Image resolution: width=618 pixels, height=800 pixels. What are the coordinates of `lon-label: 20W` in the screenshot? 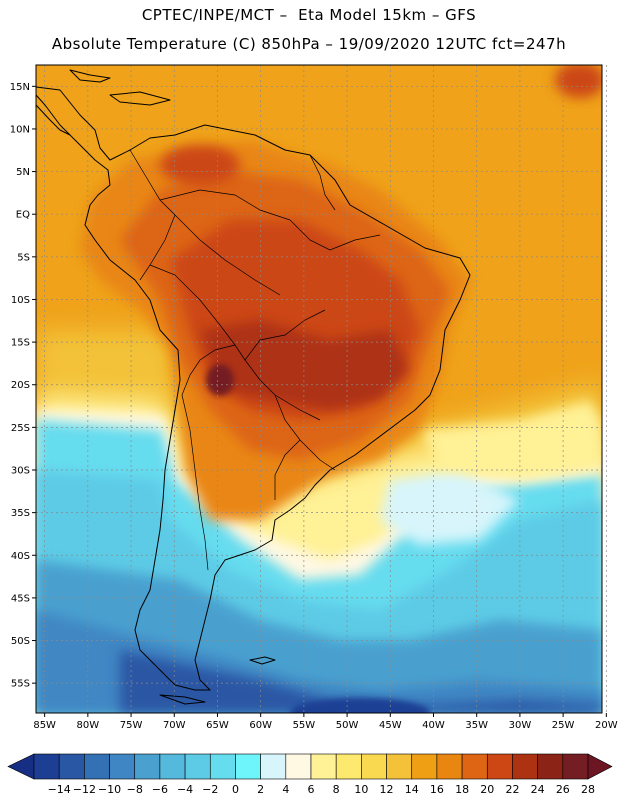 It's located at (606, 725).